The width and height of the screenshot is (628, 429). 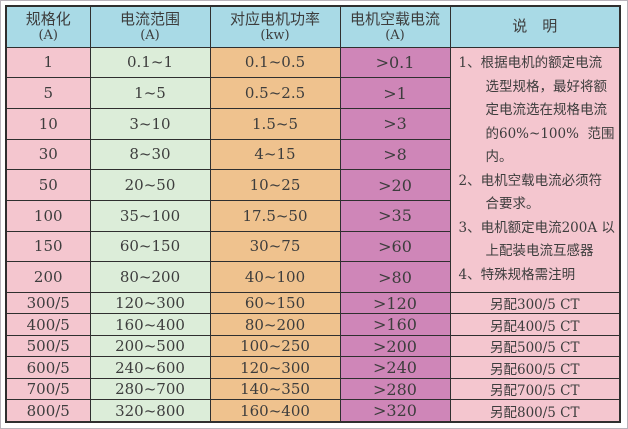 I want to click on cell-no-load-current: >1, so click(x=395, y=93).